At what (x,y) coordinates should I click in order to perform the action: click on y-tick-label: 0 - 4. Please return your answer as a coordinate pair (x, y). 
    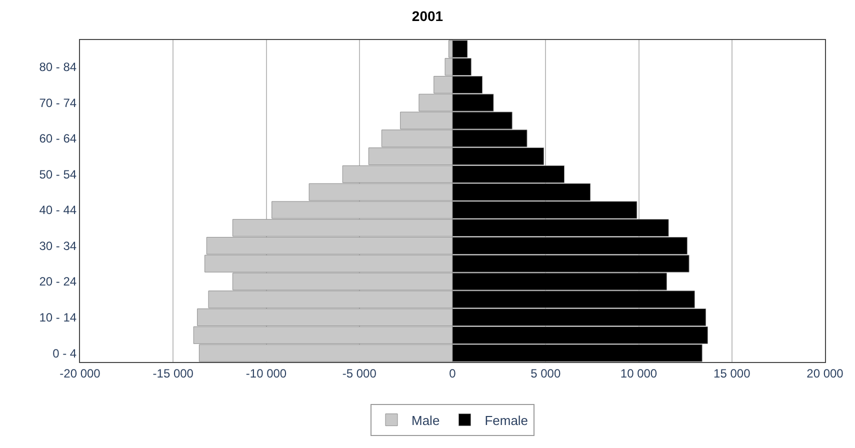
    Looking at the image, I should click on (64, 353).